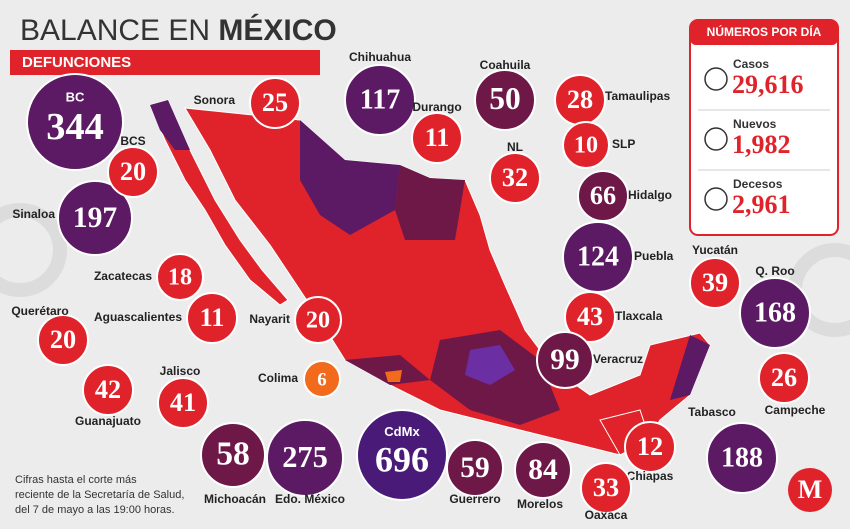 Image resolution: width=850 pixels, height=529 pixels. What do you see at coordinates (76, 480) in the screenshot?
I see `footnote-line: Cifras hasta el corte más` at bounding box center [76, 480].